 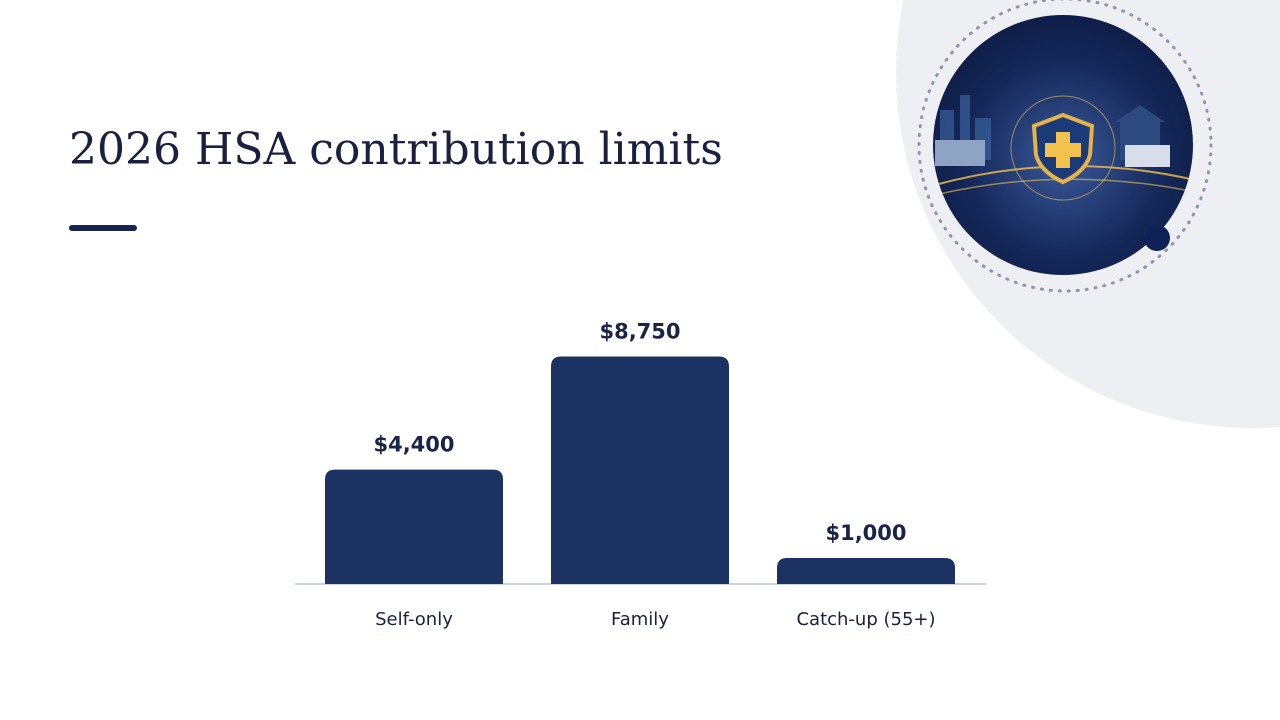 What do you see at coordinates (396, 149) in the screenshot?
I see `slide-title: 2026 HSA contribution limits` at bounding box center [396, 149].